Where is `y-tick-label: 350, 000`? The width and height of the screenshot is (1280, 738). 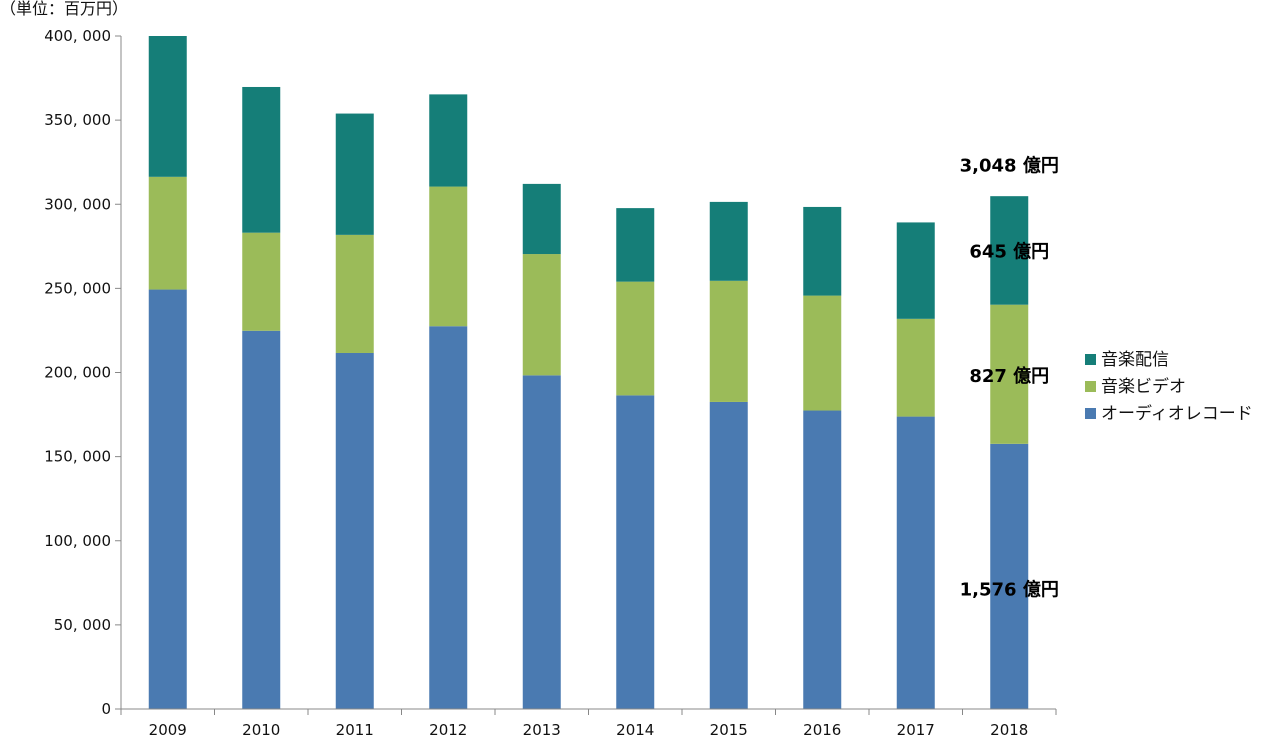
y-tick-label: 350, 000 is located at coordinates (77, 120).